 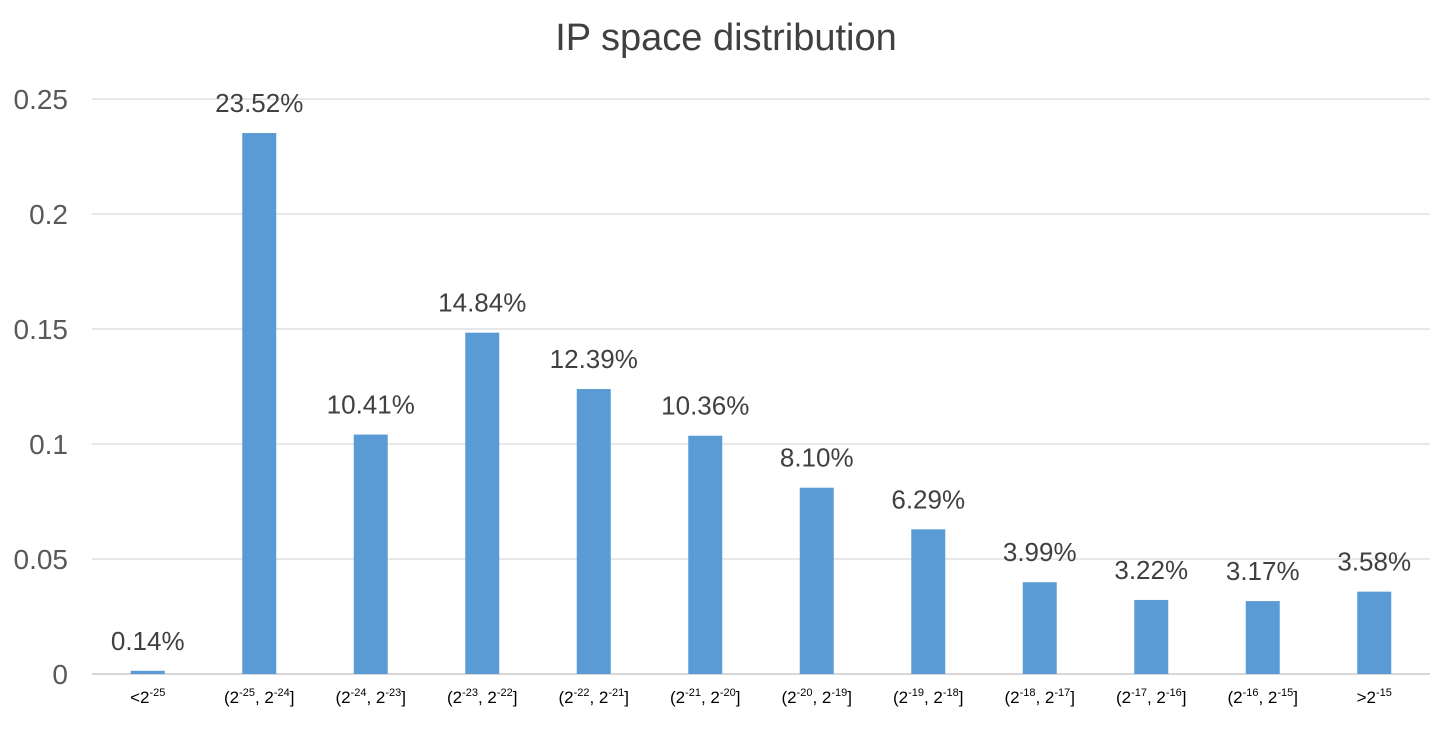 What do you see at coordinates (41, 329) in the screenshot?
I see `y-tick-label: 0.15` at bounding box center [41, 329].